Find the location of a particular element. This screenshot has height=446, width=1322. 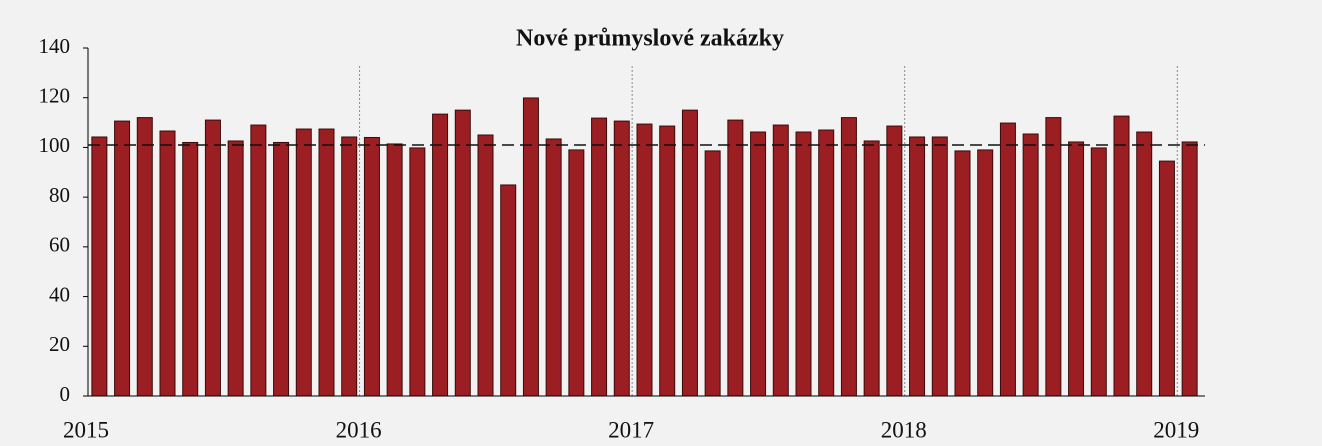

chart-title: Nové průmyslové zakázky is located at coordinates (650, 39).